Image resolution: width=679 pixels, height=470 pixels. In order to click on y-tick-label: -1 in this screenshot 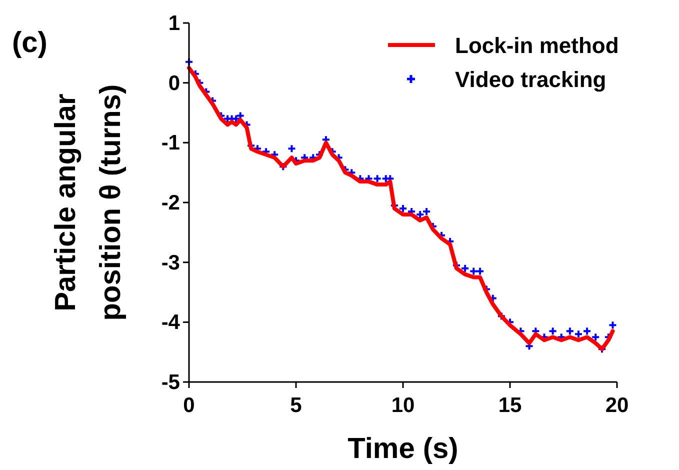, I will do `click(170, 143)`.